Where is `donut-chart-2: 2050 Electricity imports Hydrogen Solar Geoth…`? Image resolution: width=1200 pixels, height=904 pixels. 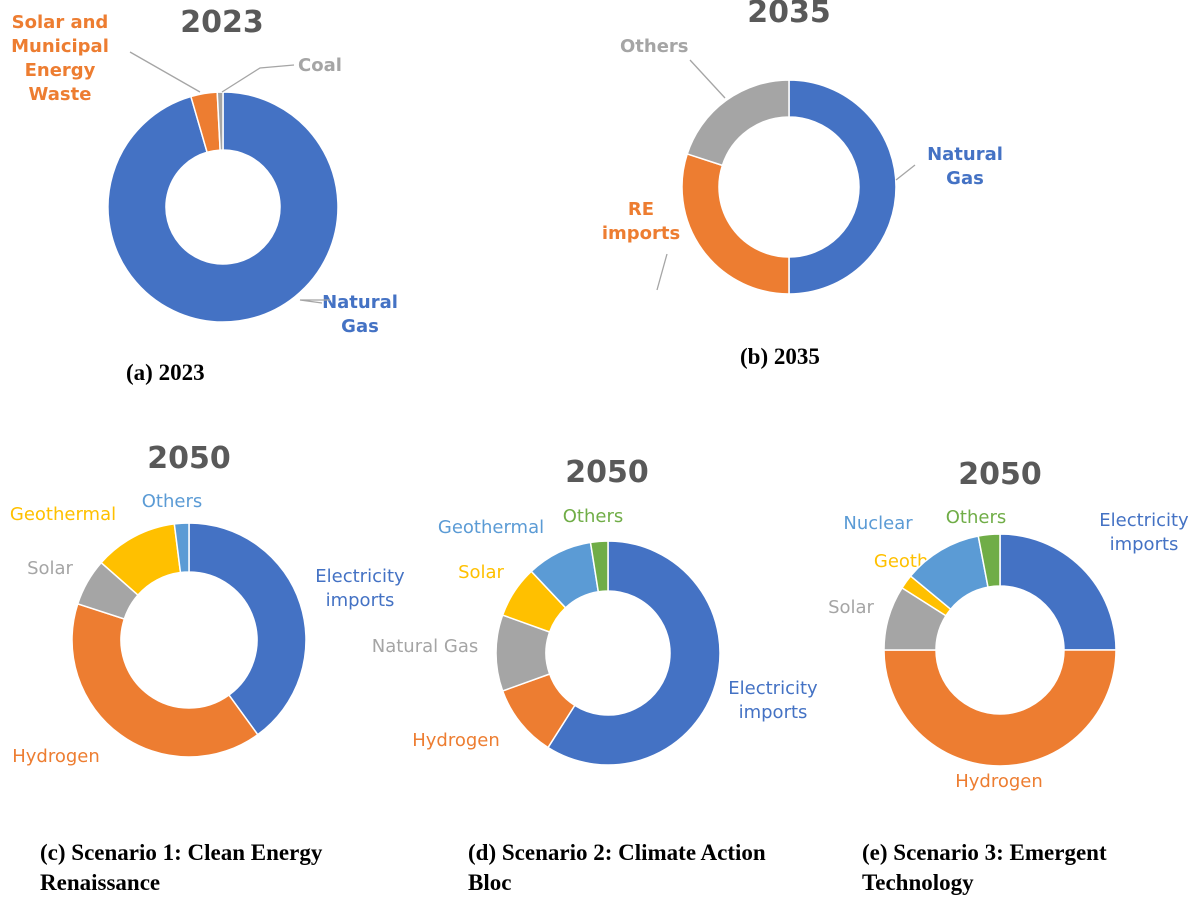 donut-chart-2: 2050 Electricity imports Hydrogen Solar Geoth… is located at coordinates (207, 604).